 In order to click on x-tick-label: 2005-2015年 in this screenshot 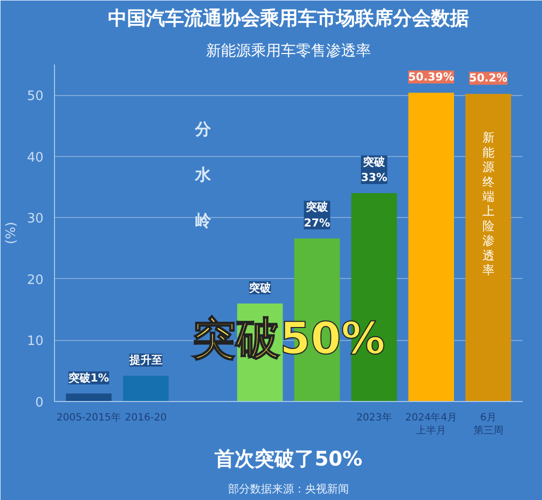, I will do `click(89, 418)`.